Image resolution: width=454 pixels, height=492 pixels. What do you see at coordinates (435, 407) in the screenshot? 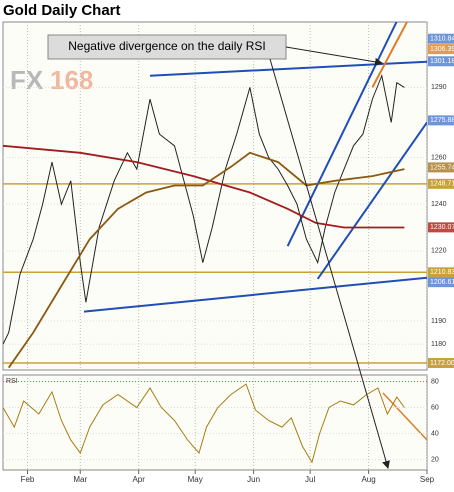
I see `y-tick-label: 60` at bounding box center [435, 407].